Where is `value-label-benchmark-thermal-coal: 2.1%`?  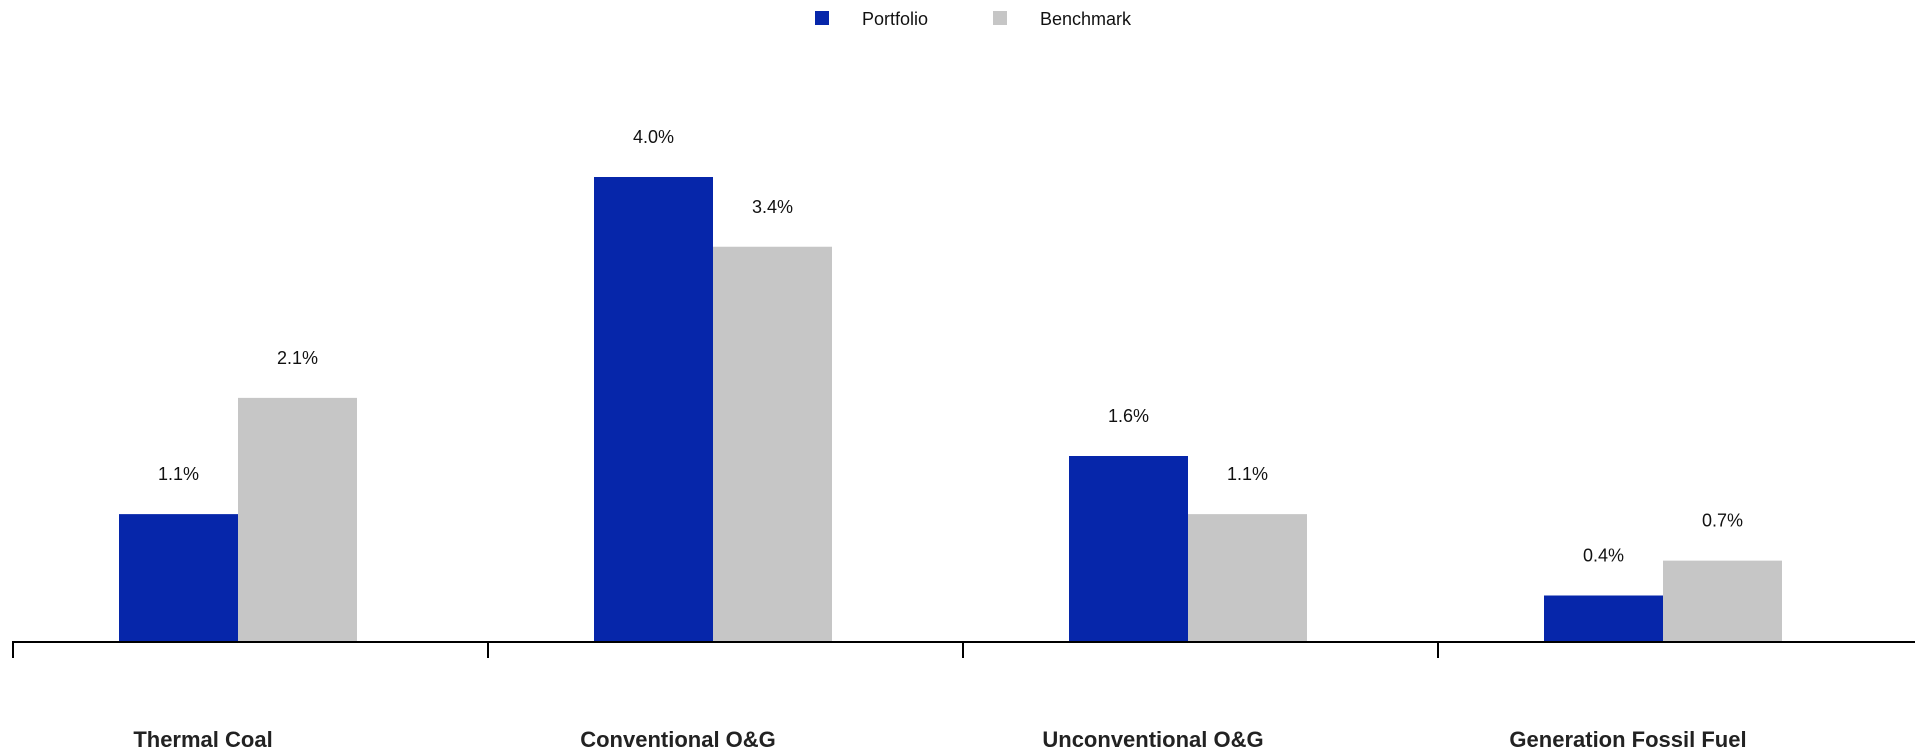
value-label-benchmark-thermal-coal: 2.1% is located at coordinates (297, 358).